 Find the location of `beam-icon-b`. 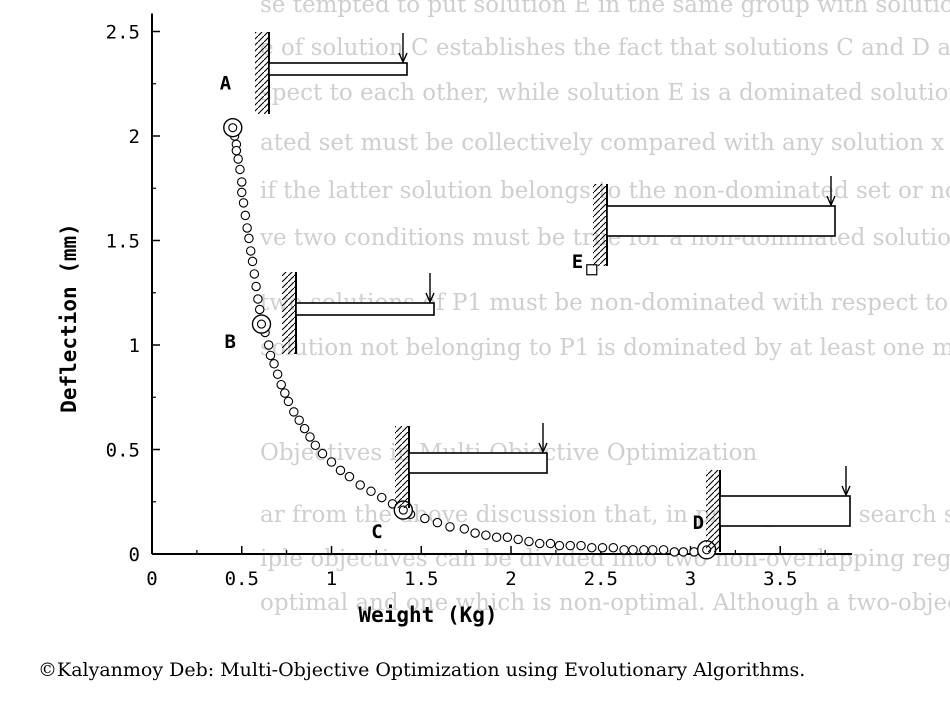

beam-icon-b is located at coordinates (358, 313).